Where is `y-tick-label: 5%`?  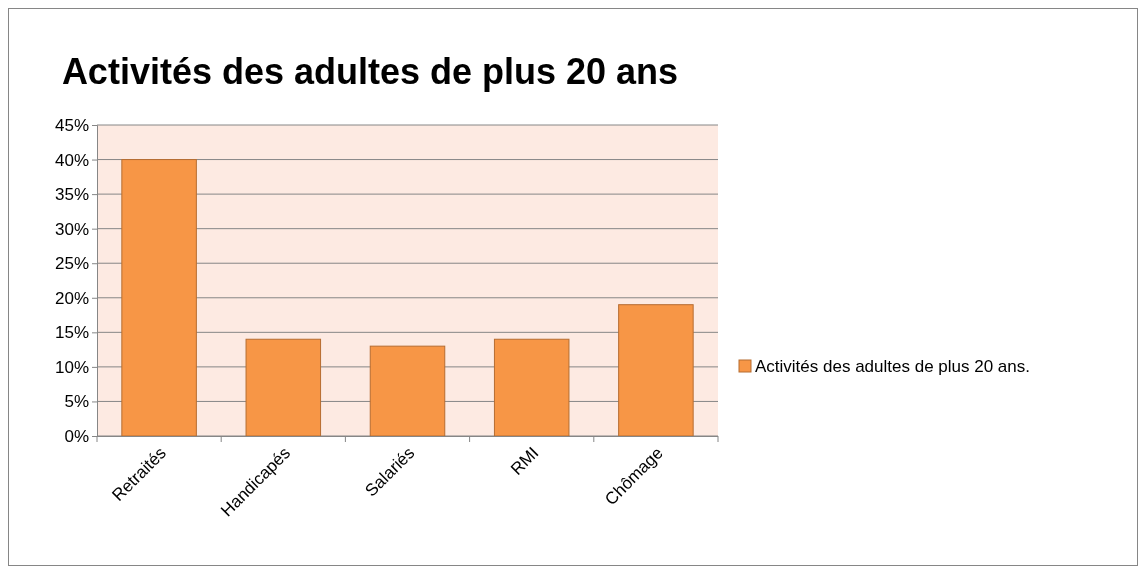 y-tick-label: 5% is located at coordinates (76, 402).